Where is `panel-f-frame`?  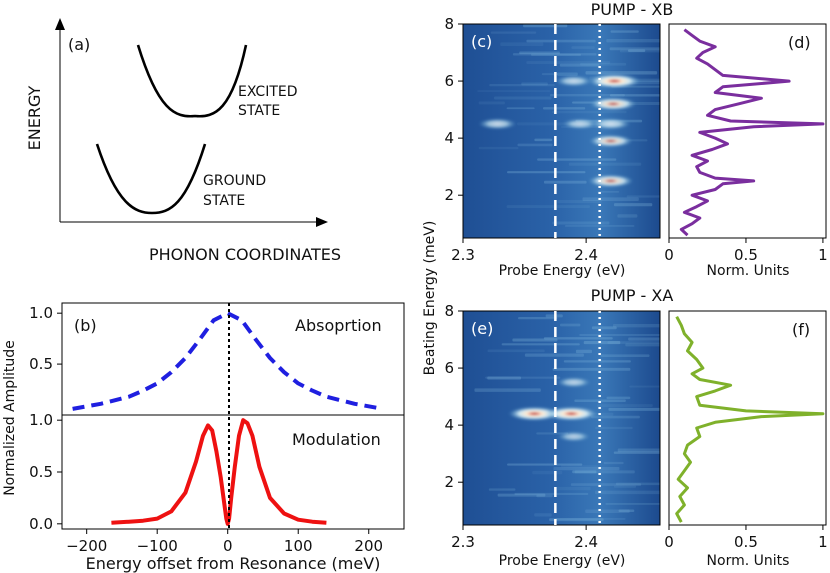
panel-f-frame is located at coordinates (747, 418).